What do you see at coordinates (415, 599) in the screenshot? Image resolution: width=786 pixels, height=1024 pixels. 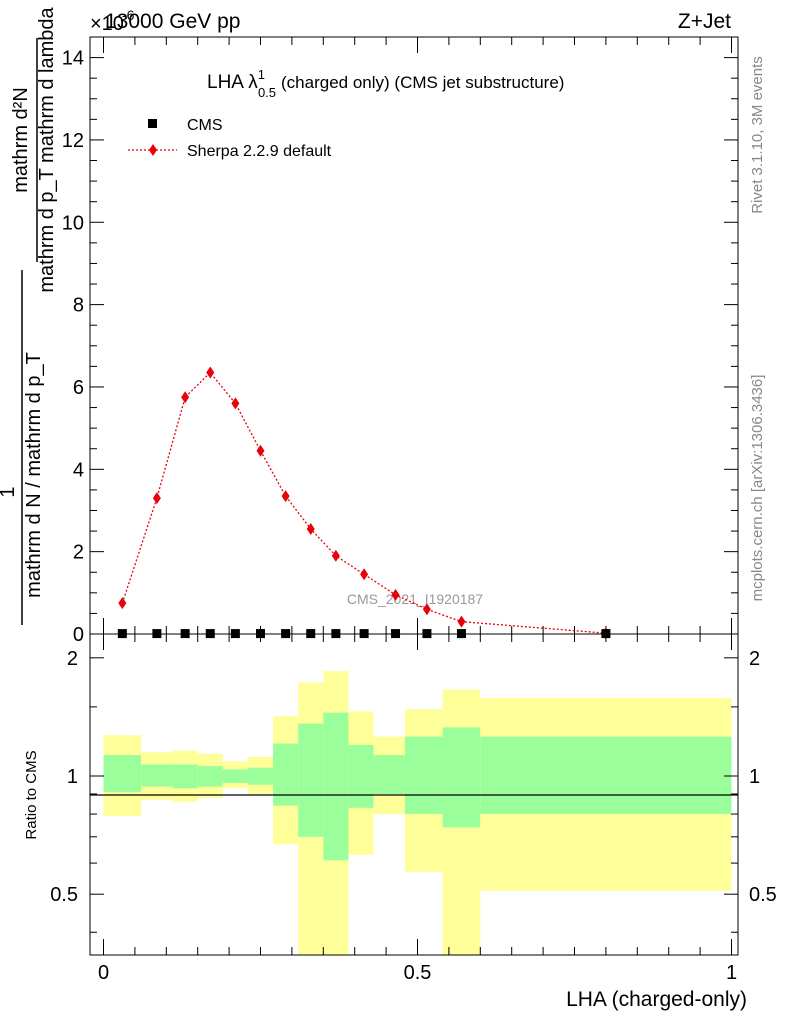 I see `watermark: CMS_2021_I1920187` at bounding box center [415, 599].